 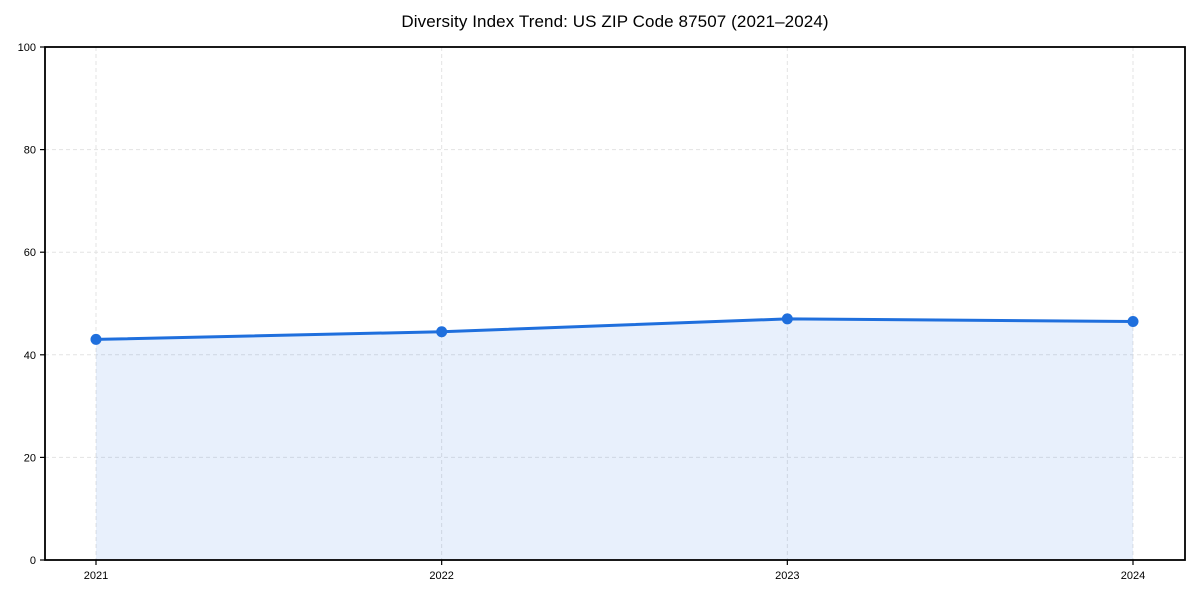 I want to click on y-tick-label: 20, so click(x=30, y=458).